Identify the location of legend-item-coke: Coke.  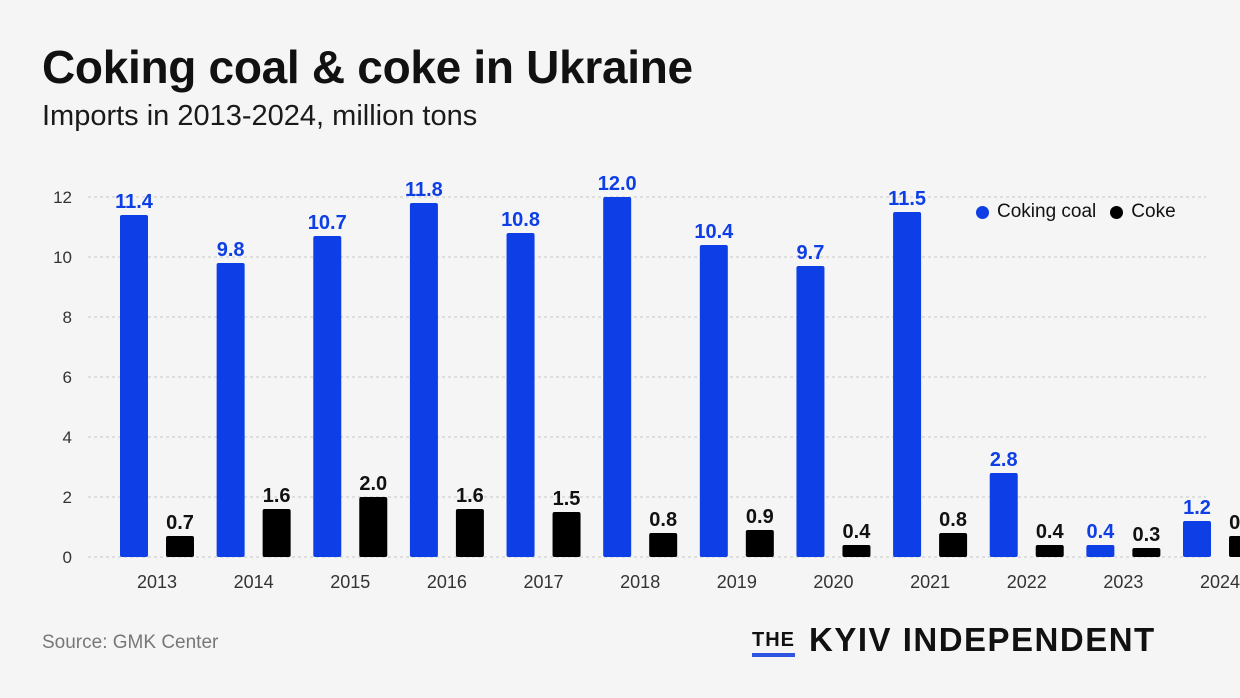
(1143, 212).